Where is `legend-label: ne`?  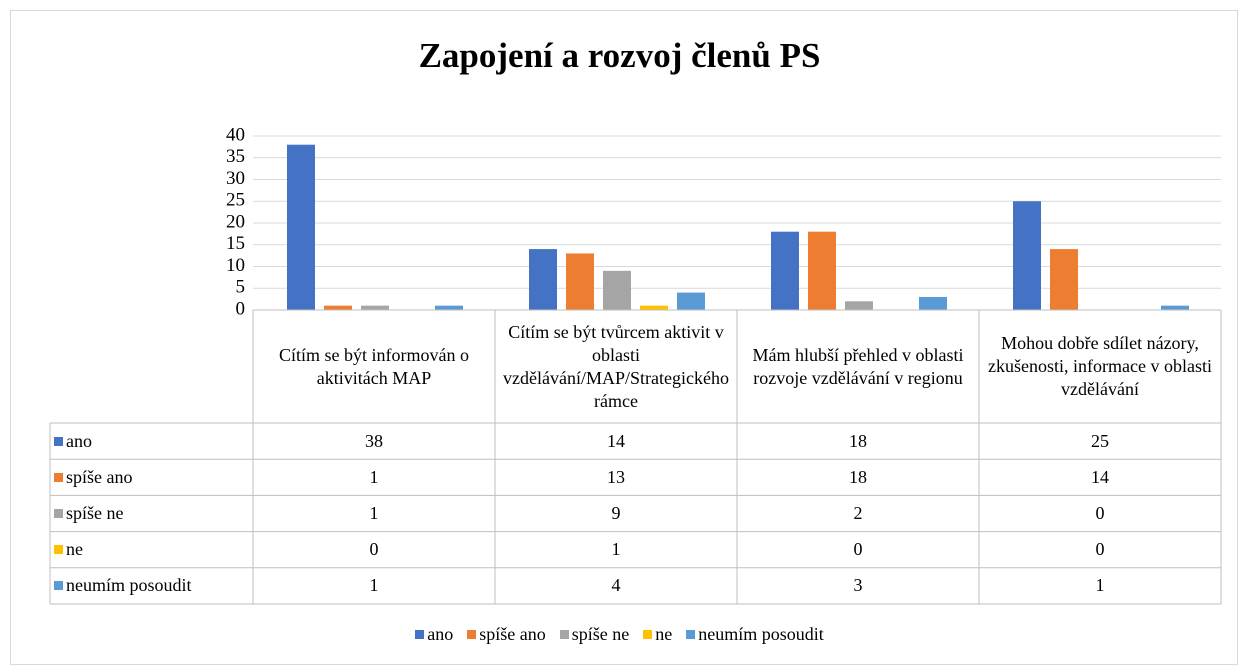
legend-label: ne is located at coordinates (664, 634).